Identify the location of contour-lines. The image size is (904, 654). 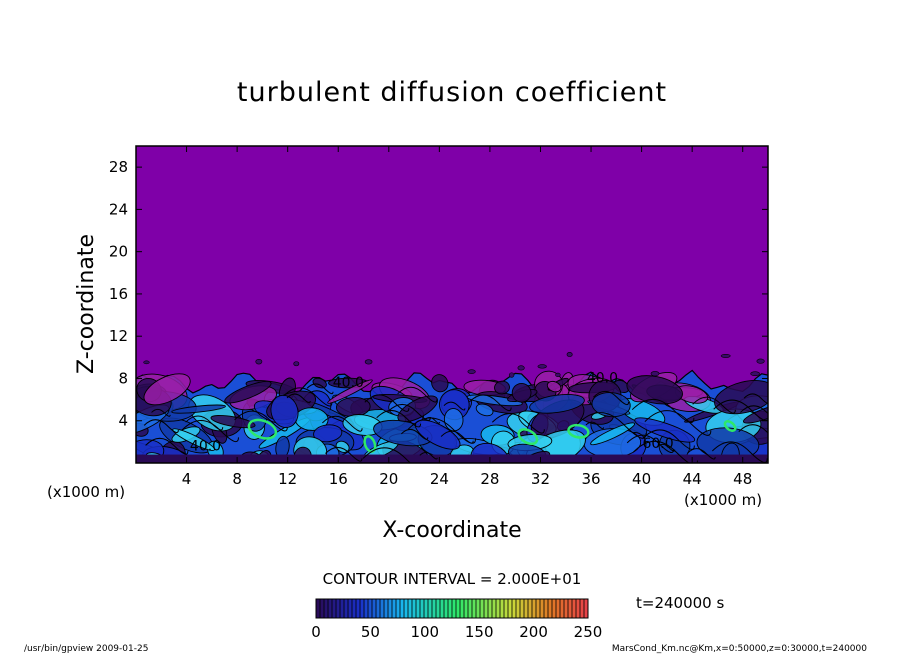
(455, 407).